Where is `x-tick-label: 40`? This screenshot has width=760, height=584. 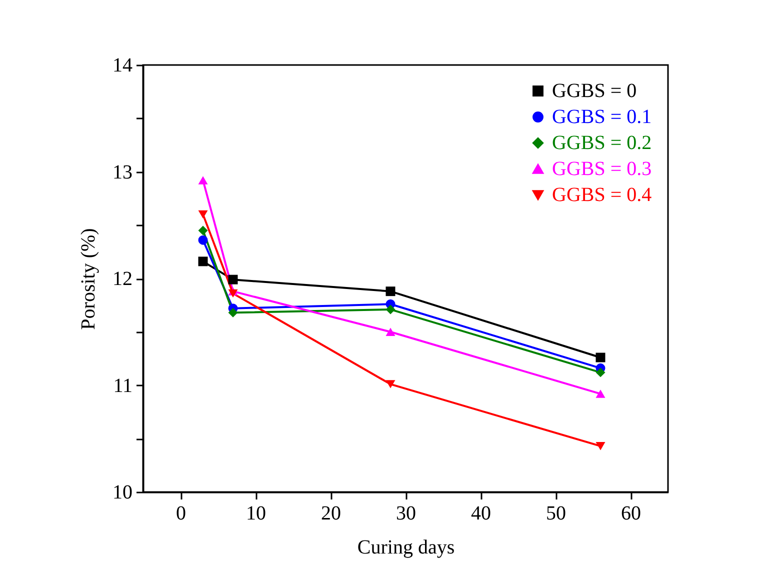
x-tick-label: 40 is located at coordinates (481, 513).